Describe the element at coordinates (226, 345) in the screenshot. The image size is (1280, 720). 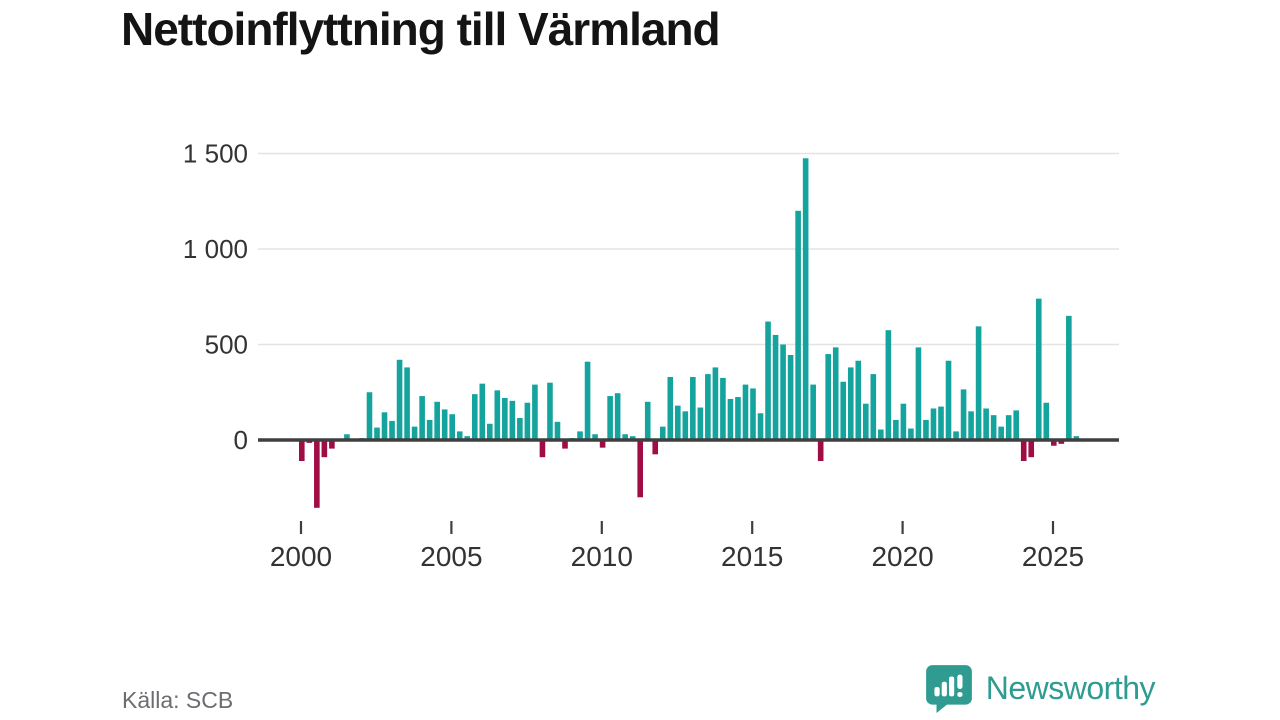
I see `y-tick-label-500: 500` at that location.